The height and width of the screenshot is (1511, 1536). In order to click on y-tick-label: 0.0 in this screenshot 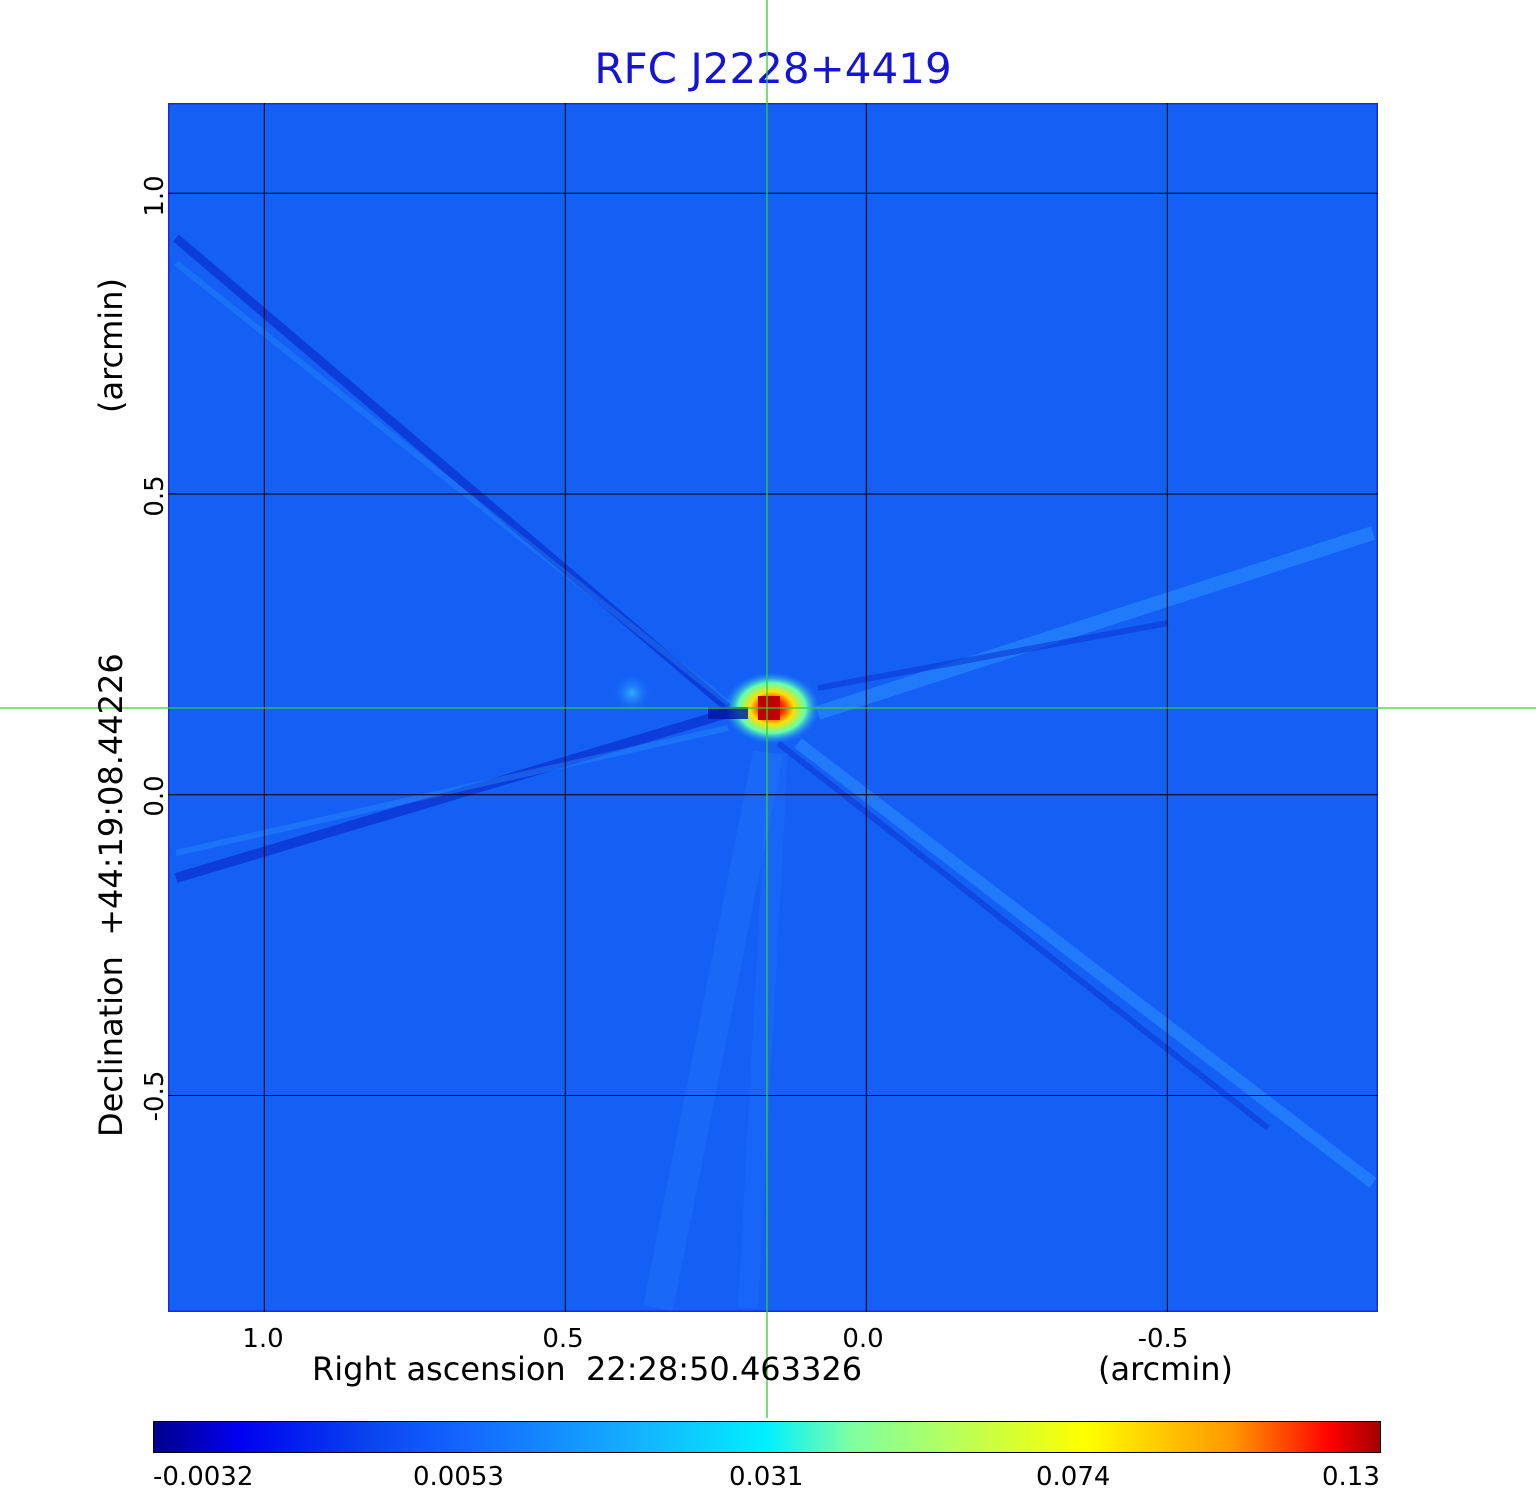, I will do `click(155, 796)`.